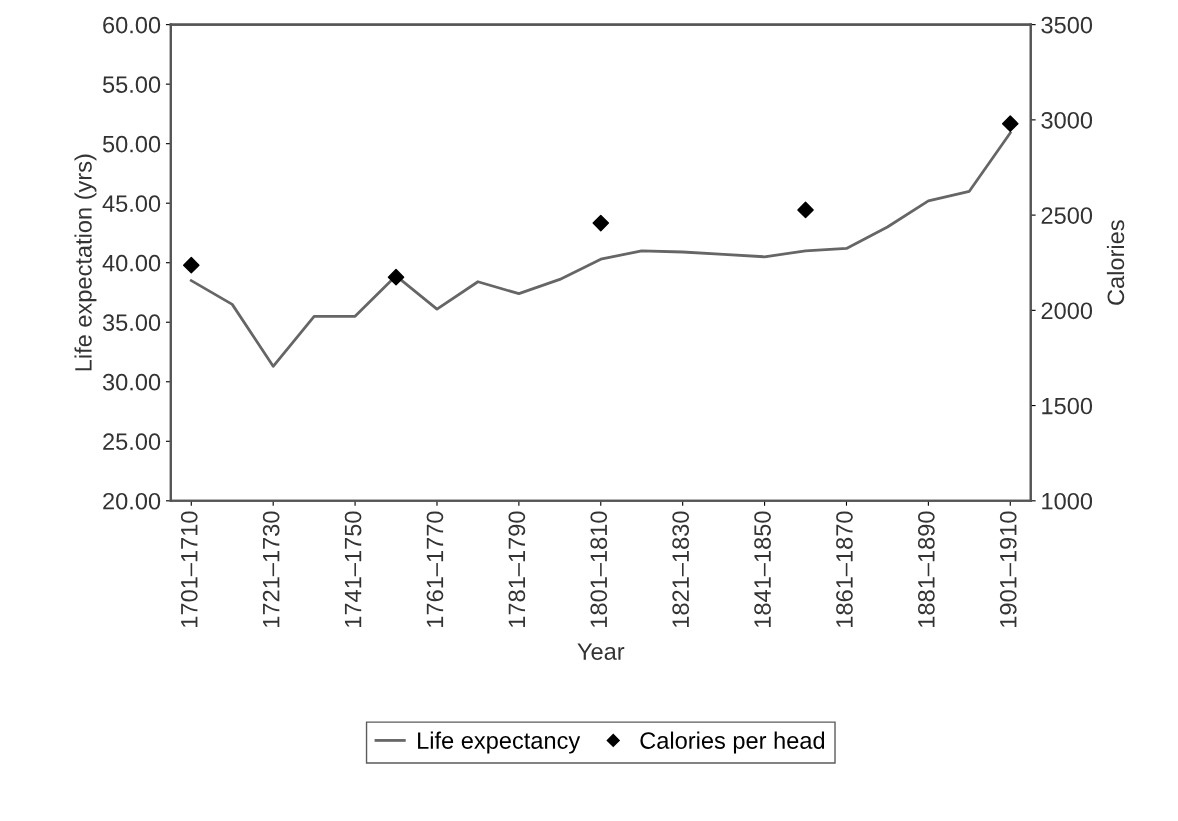 The height and width of the screenshot is (821, 1178). What do you see at coordinates (353, 569) in the screenshot?
I see `x-tick-label: 1741–1750` at bounding box center [353, 569].